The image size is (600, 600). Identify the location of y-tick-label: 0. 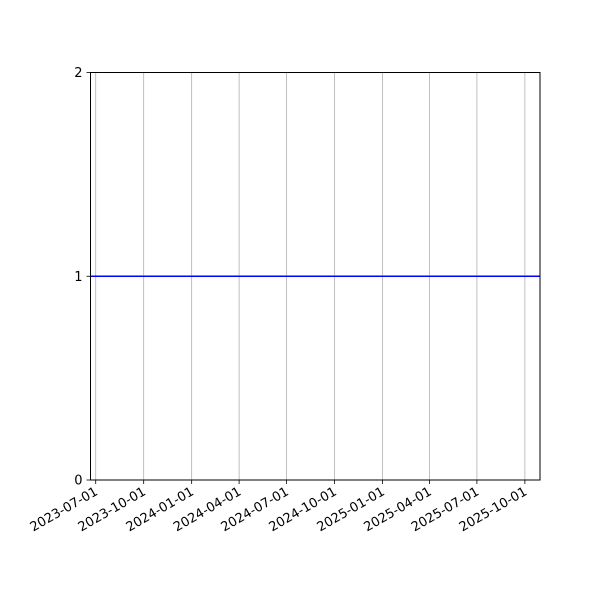
(78, 481).